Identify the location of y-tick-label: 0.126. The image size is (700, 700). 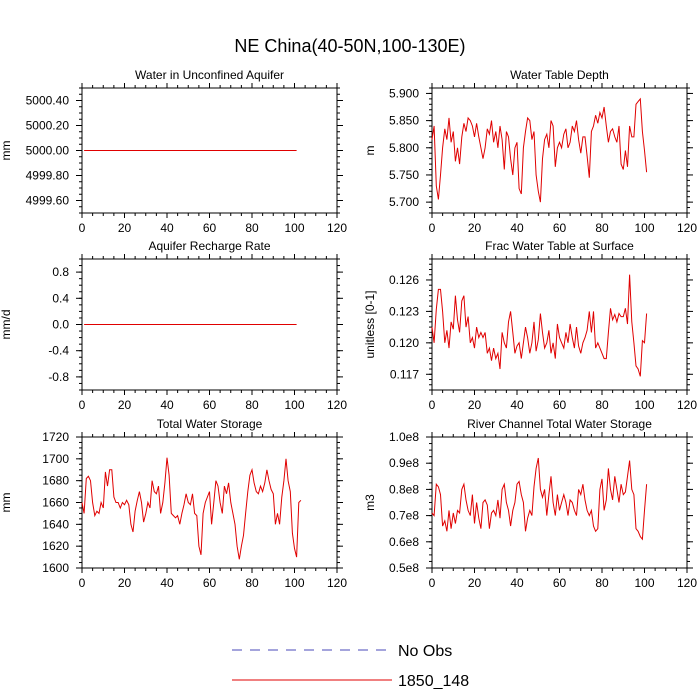
(404, 280).